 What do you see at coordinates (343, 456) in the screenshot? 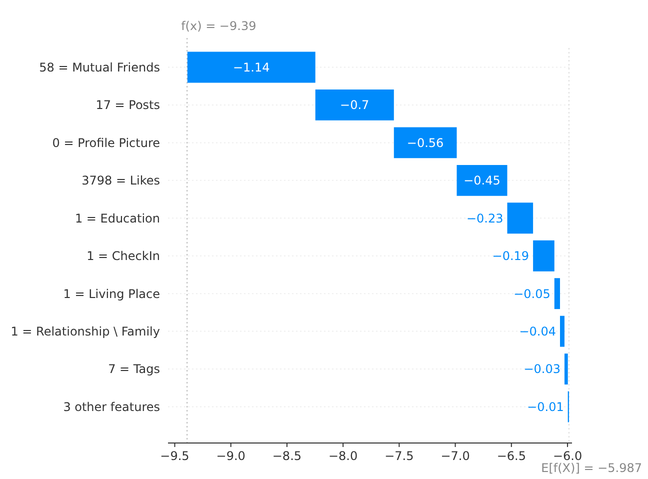
I see `x-tick-label: −8.0` at bounding box center [343, 456].